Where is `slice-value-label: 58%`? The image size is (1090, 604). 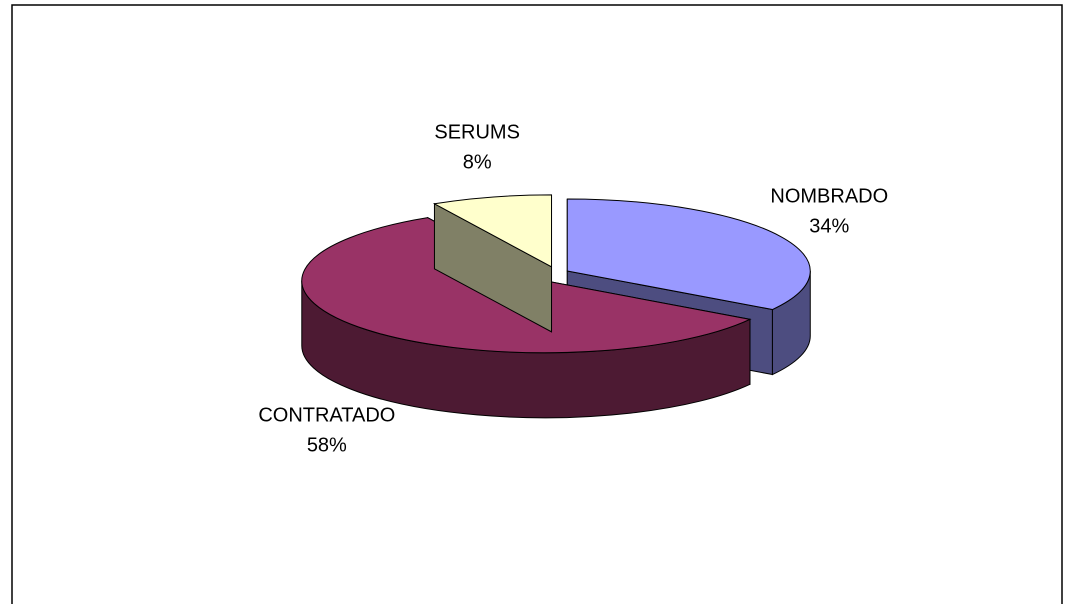 slice-value-label: 58% is located at coordinates (327, 446).